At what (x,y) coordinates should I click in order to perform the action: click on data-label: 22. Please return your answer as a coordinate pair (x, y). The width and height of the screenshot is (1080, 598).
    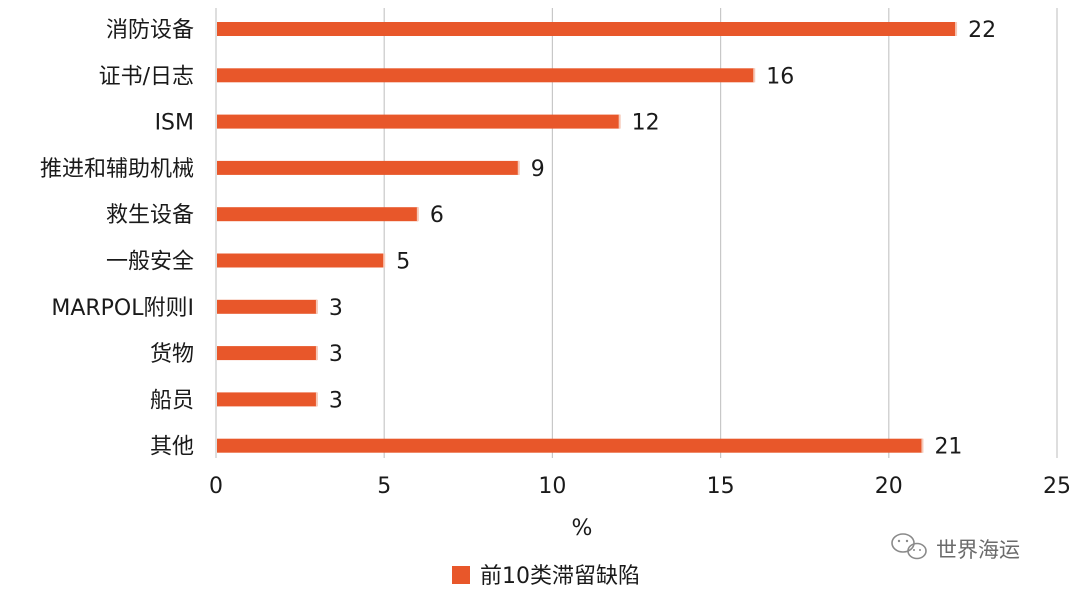
    Looking at the image, I should click on (982, 30).